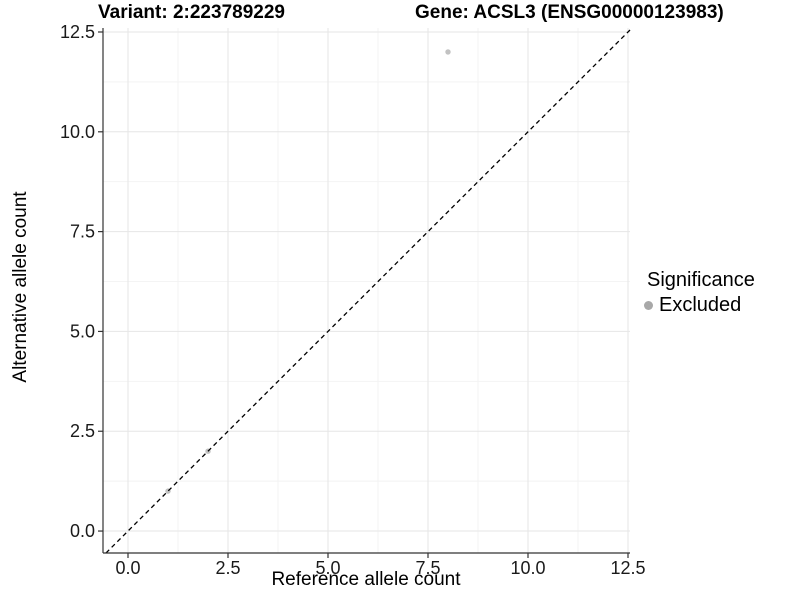 The image size is (800, 600). What do you see at coordinates (191, 12) in the screenshot?
I see `plot-title-variant: Variant: 2:223789229` at bounding box center [191, 12].